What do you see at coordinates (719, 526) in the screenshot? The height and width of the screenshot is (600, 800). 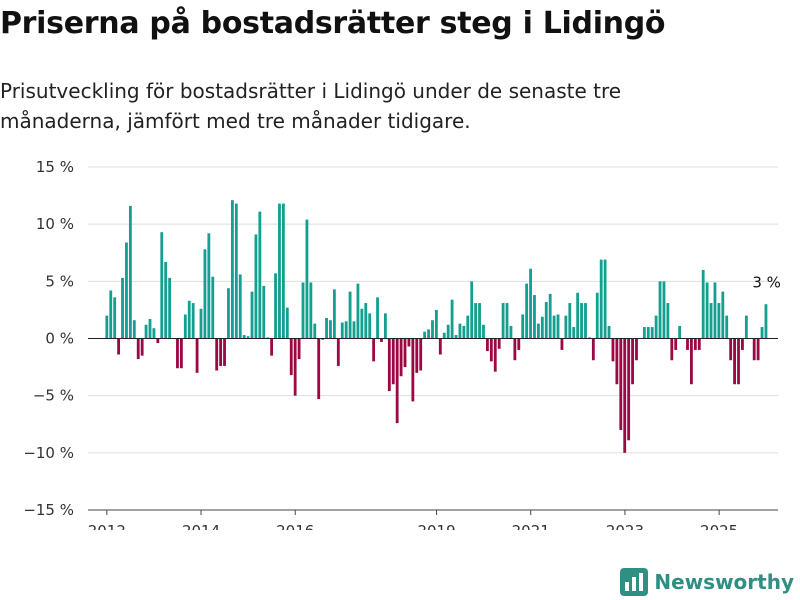 I see `x-tick-label: 2025` at bounding box center [719, 526].